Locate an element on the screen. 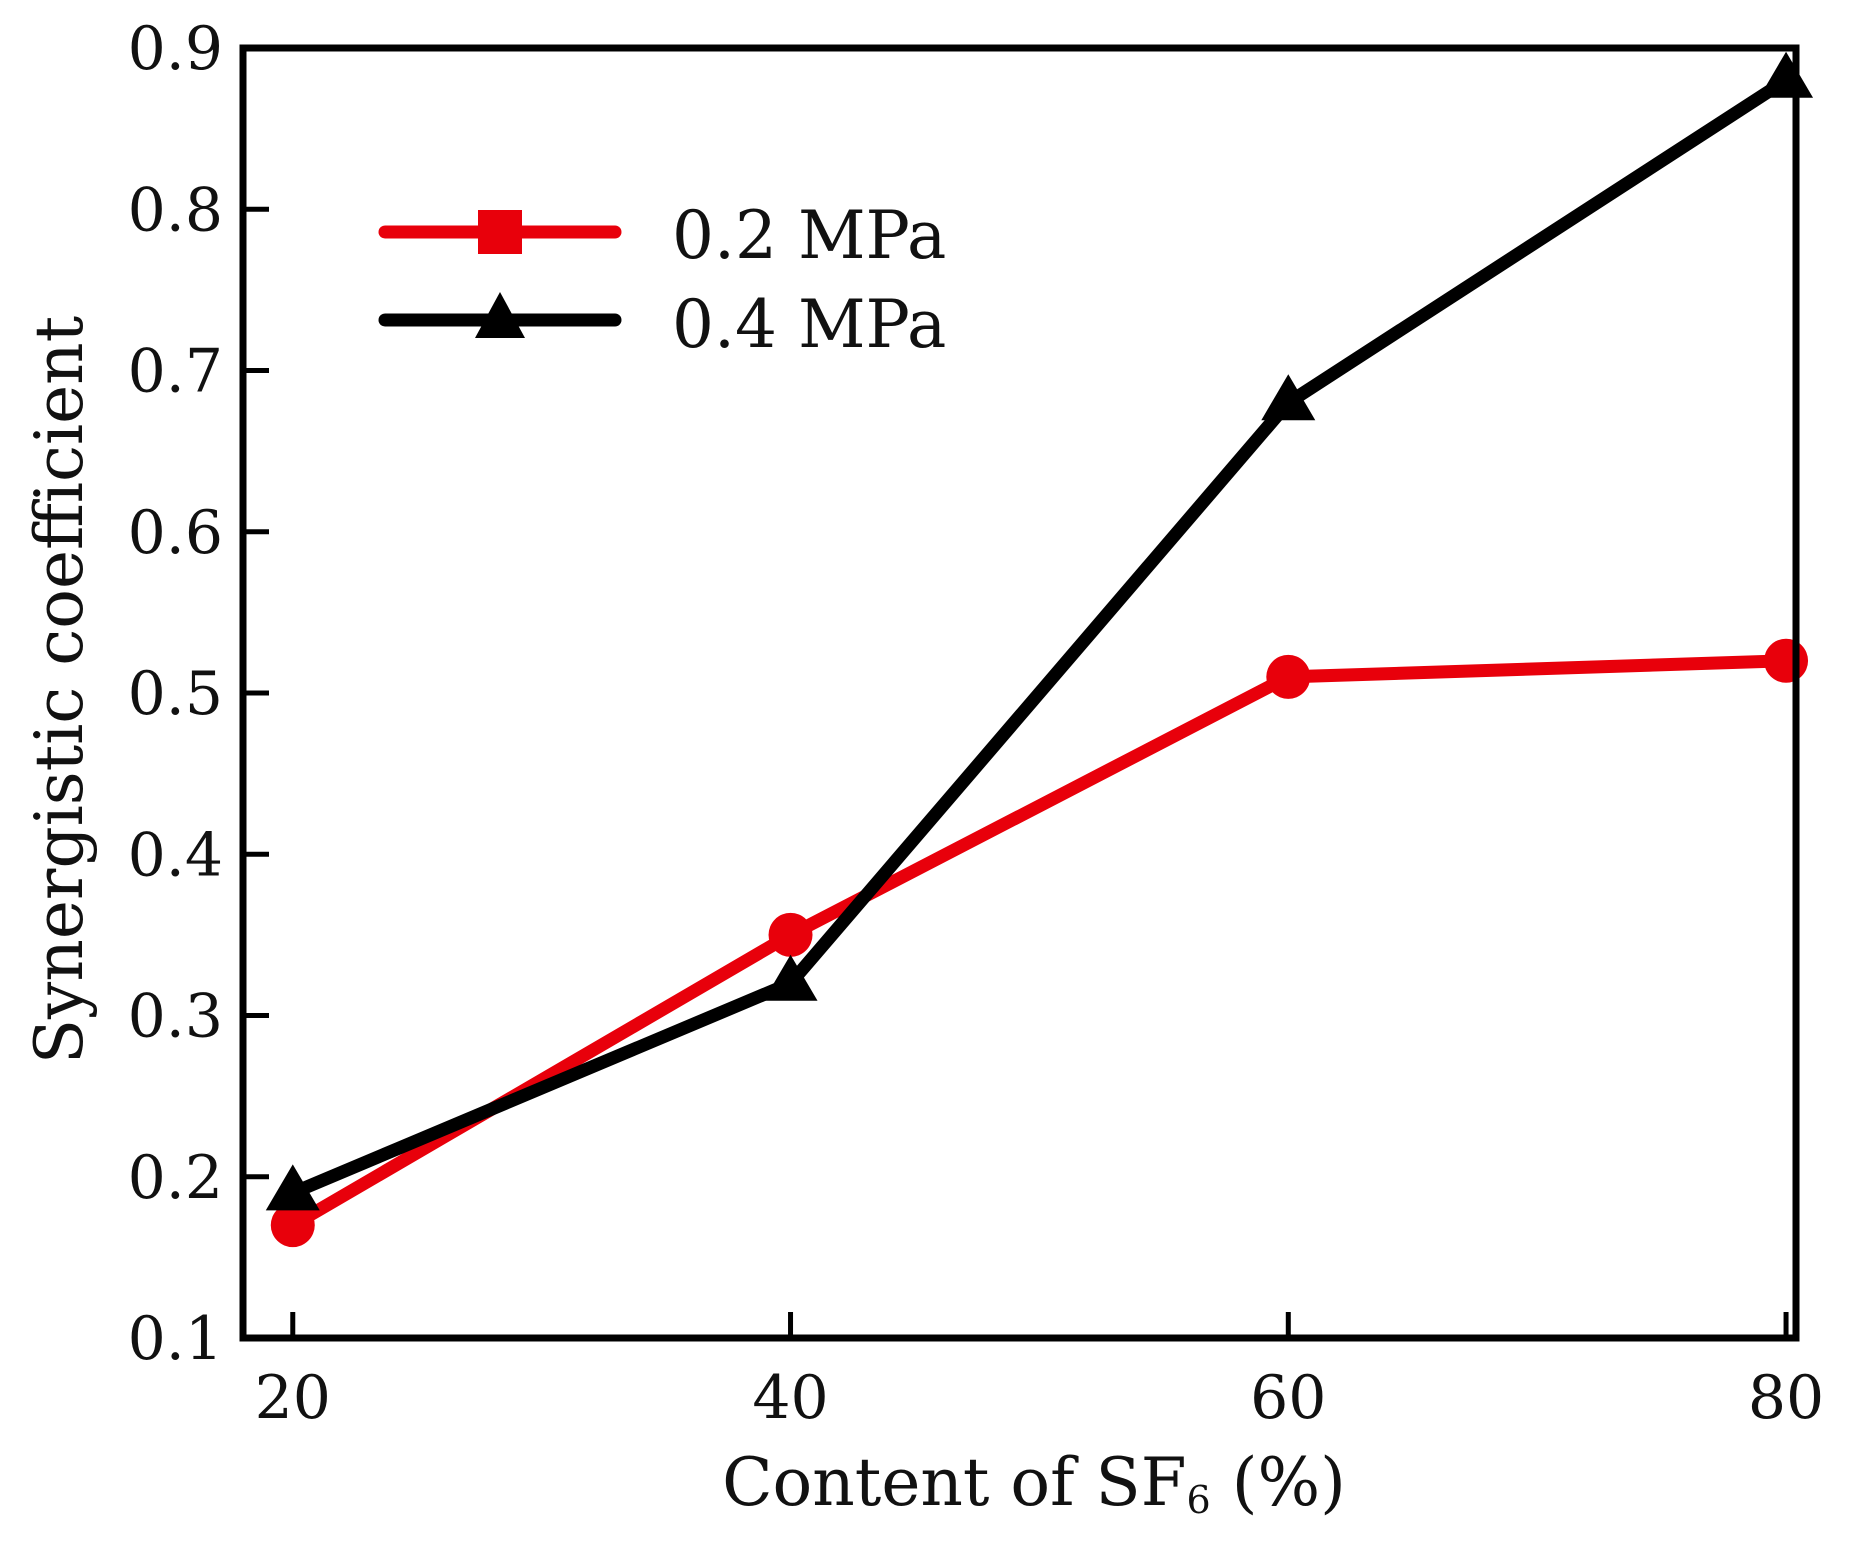 The height and width of the screenshot is (1551, 1863). x-axis-label-suffix: (%) is located at coordinates (1278, 1482).